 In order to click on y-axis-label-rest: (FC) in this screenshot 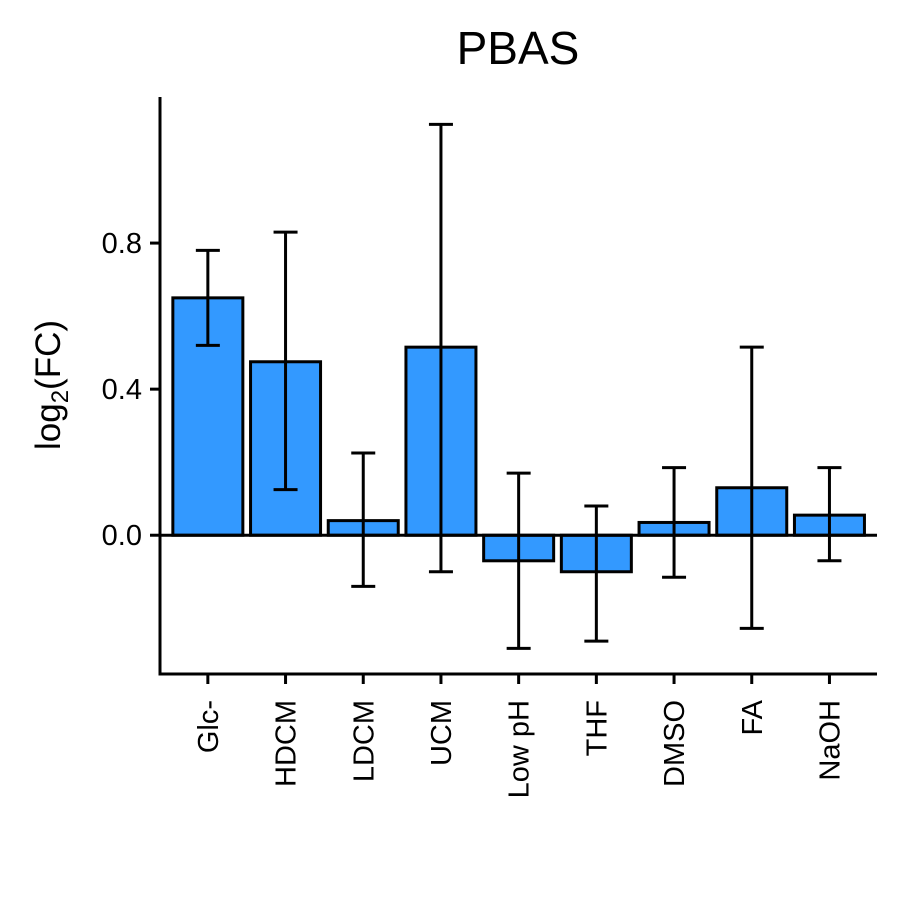, I will do `click(48, 355)`.